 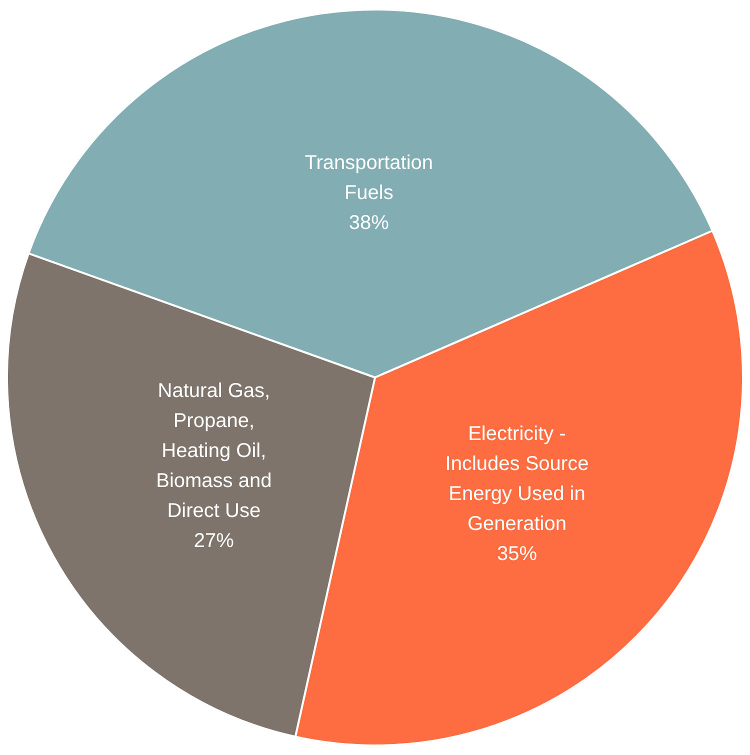 I want to click on data-label: 38%, so click(x=369, y=223).